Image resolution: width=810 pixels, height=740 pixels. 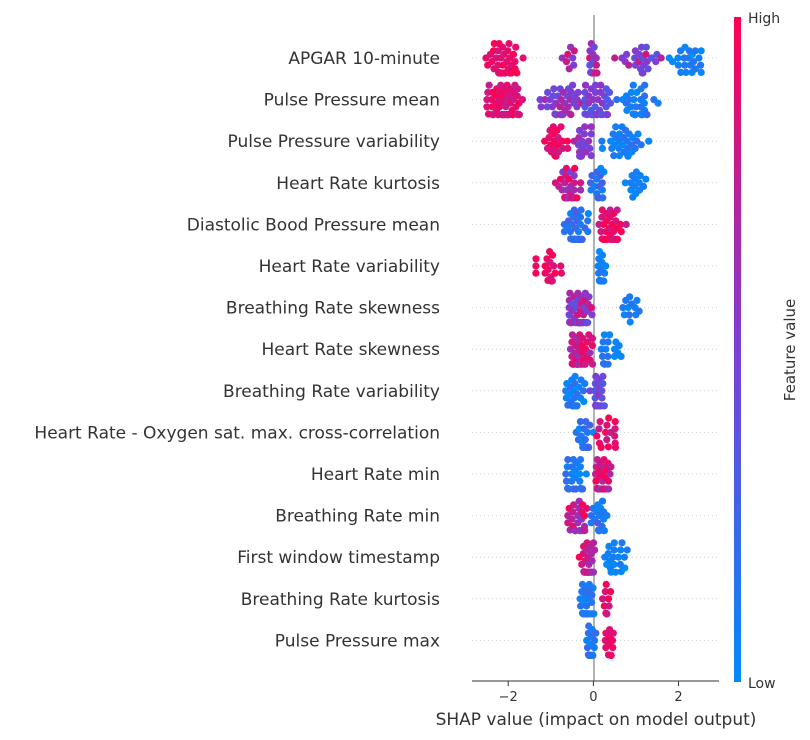 What do you see at coordinates (334, 142) in the screenshot?
I see `feature-label: Pulse Pressure variability` at bounding box center [334, 142].